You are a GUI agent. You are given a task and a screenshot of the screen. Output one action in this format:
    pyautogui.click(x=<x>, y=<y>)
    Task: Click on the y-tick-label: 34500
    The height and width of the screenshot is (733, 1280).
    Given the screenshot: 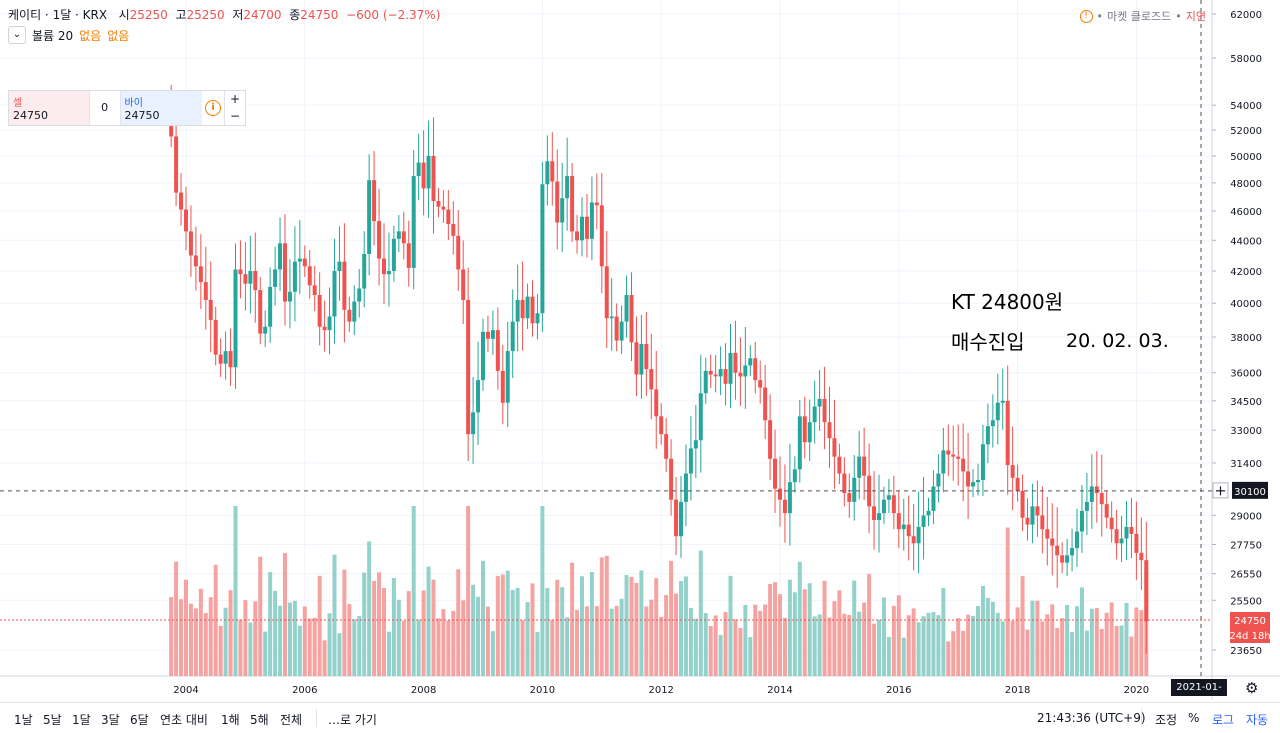 What is the action you would take?
    pyautogui.click(x=1246, y=402)
    